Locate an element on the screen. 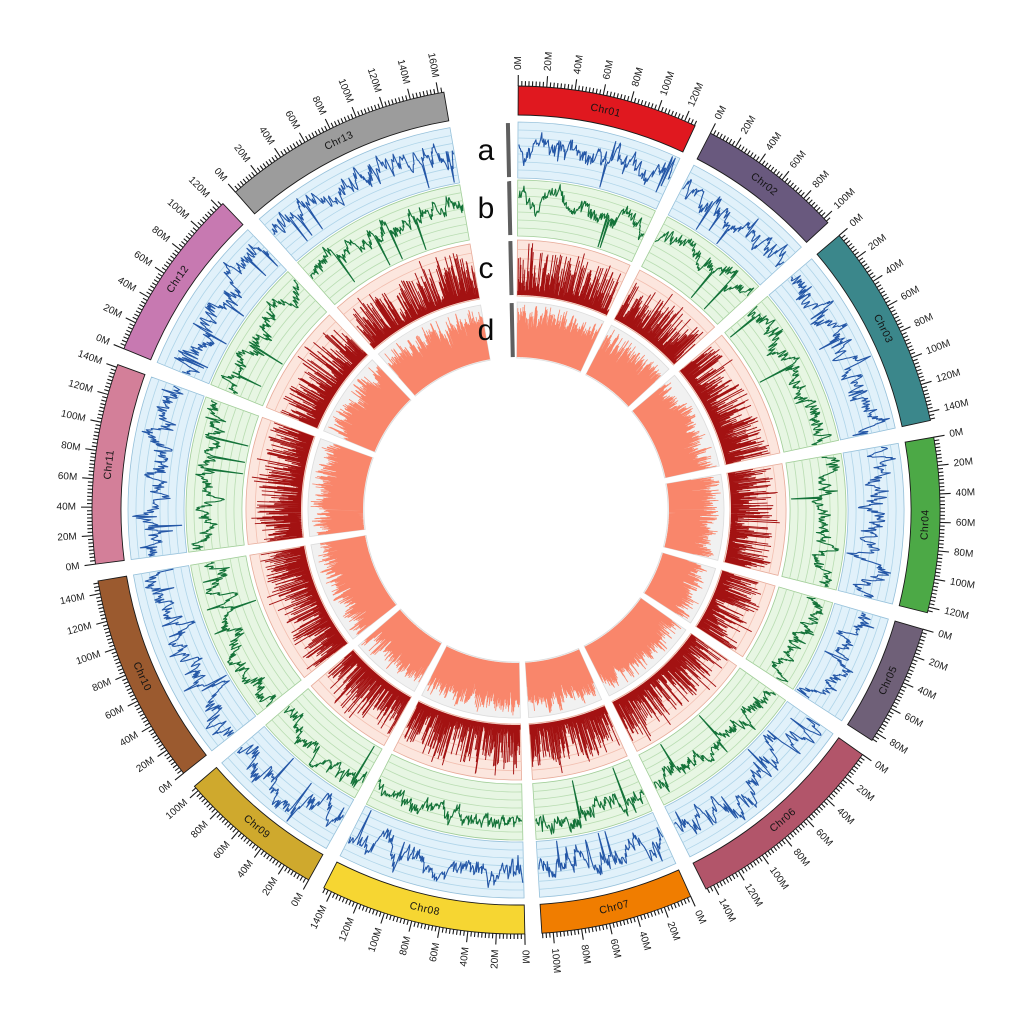 The width and height of the screenshot is (1024, 1022). tick-label: 160M is located at coordinates (432, 65).